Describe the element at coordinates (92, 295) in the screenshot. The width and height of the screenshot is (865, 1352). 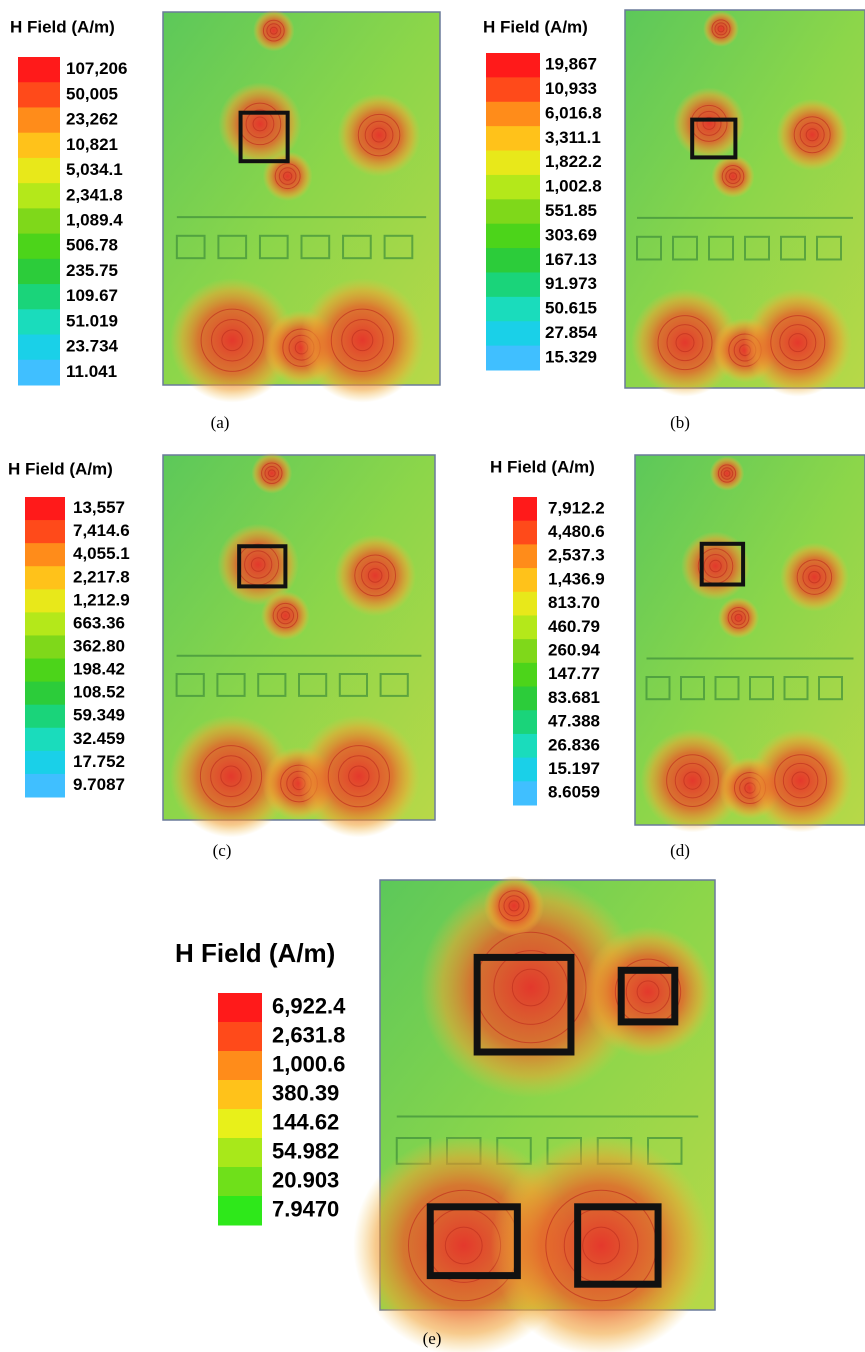
I see `legend-label: 109.67` at that location.